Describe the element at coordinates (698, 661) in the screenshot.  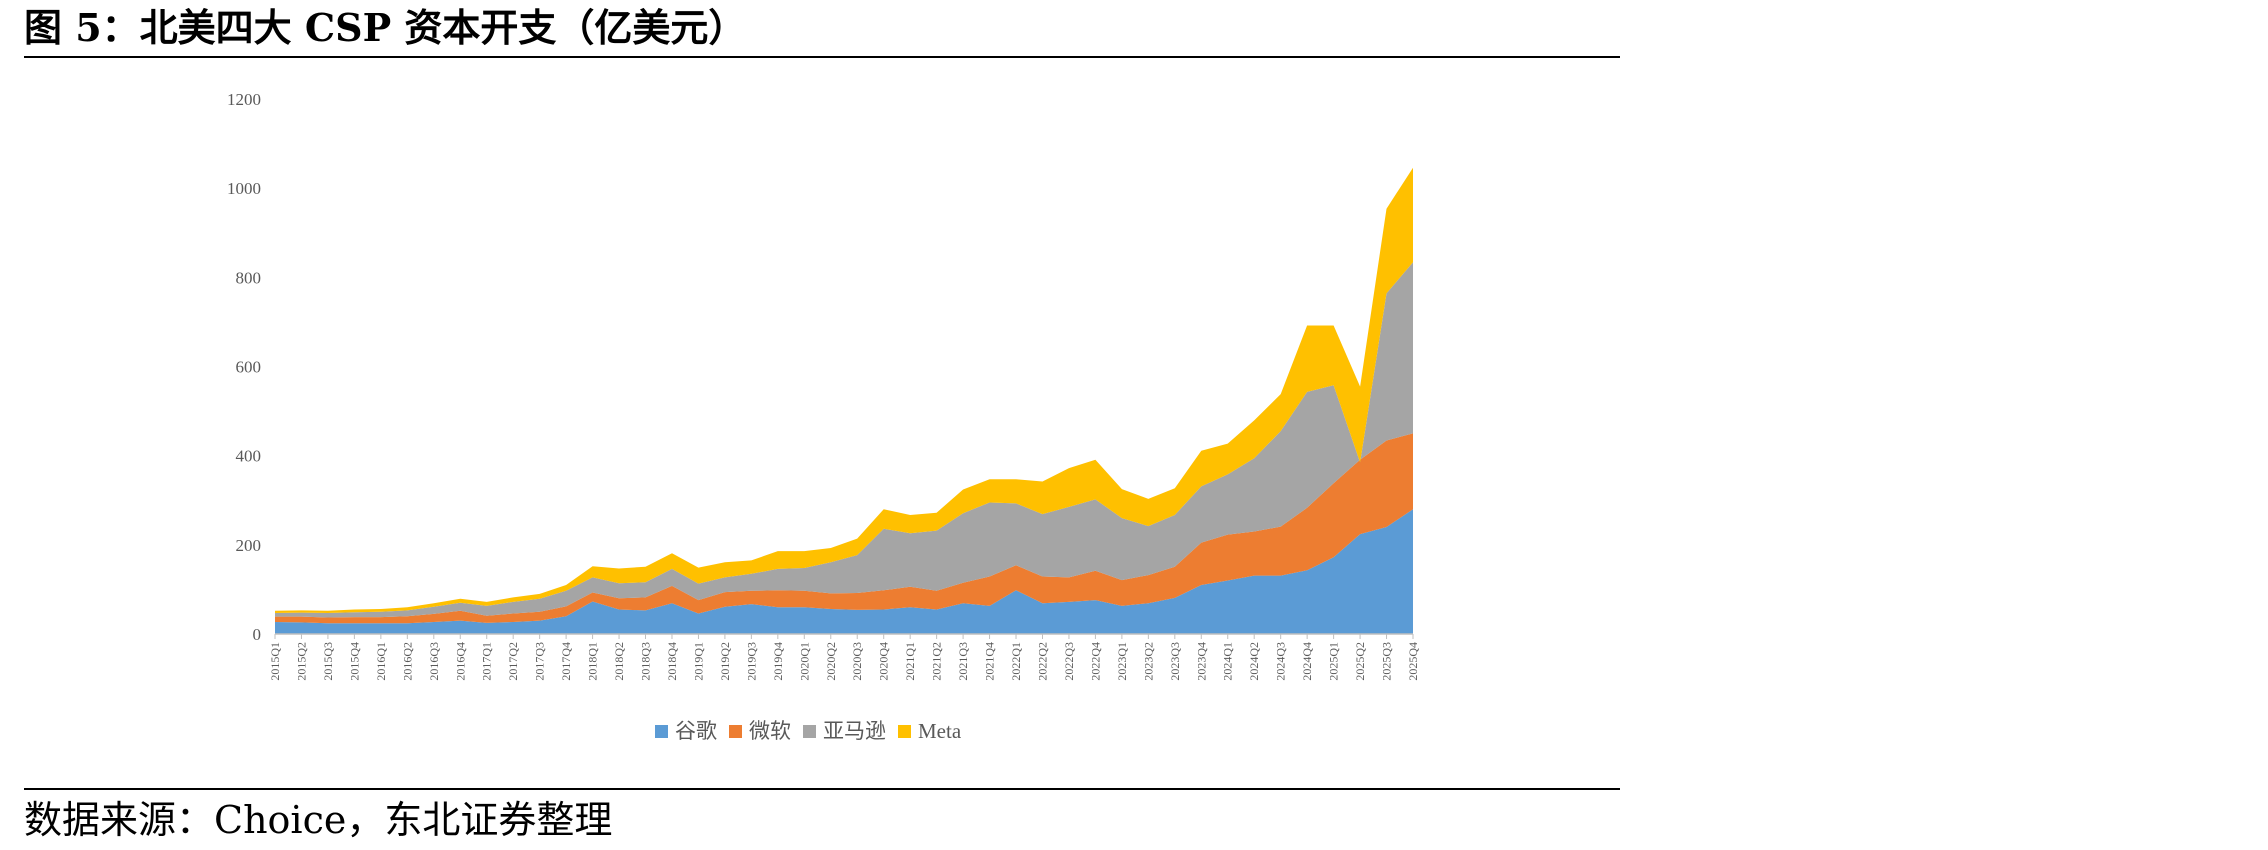
I see `x-tick-label: 2019Q1` at that location.